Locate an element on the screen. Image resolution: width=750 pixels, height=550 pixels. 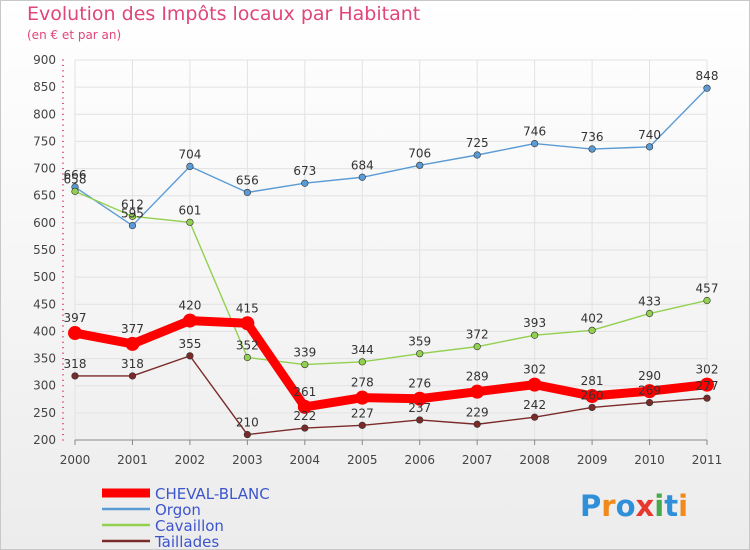
data-label-taillades: 222 is located at coordinates (304, 416).